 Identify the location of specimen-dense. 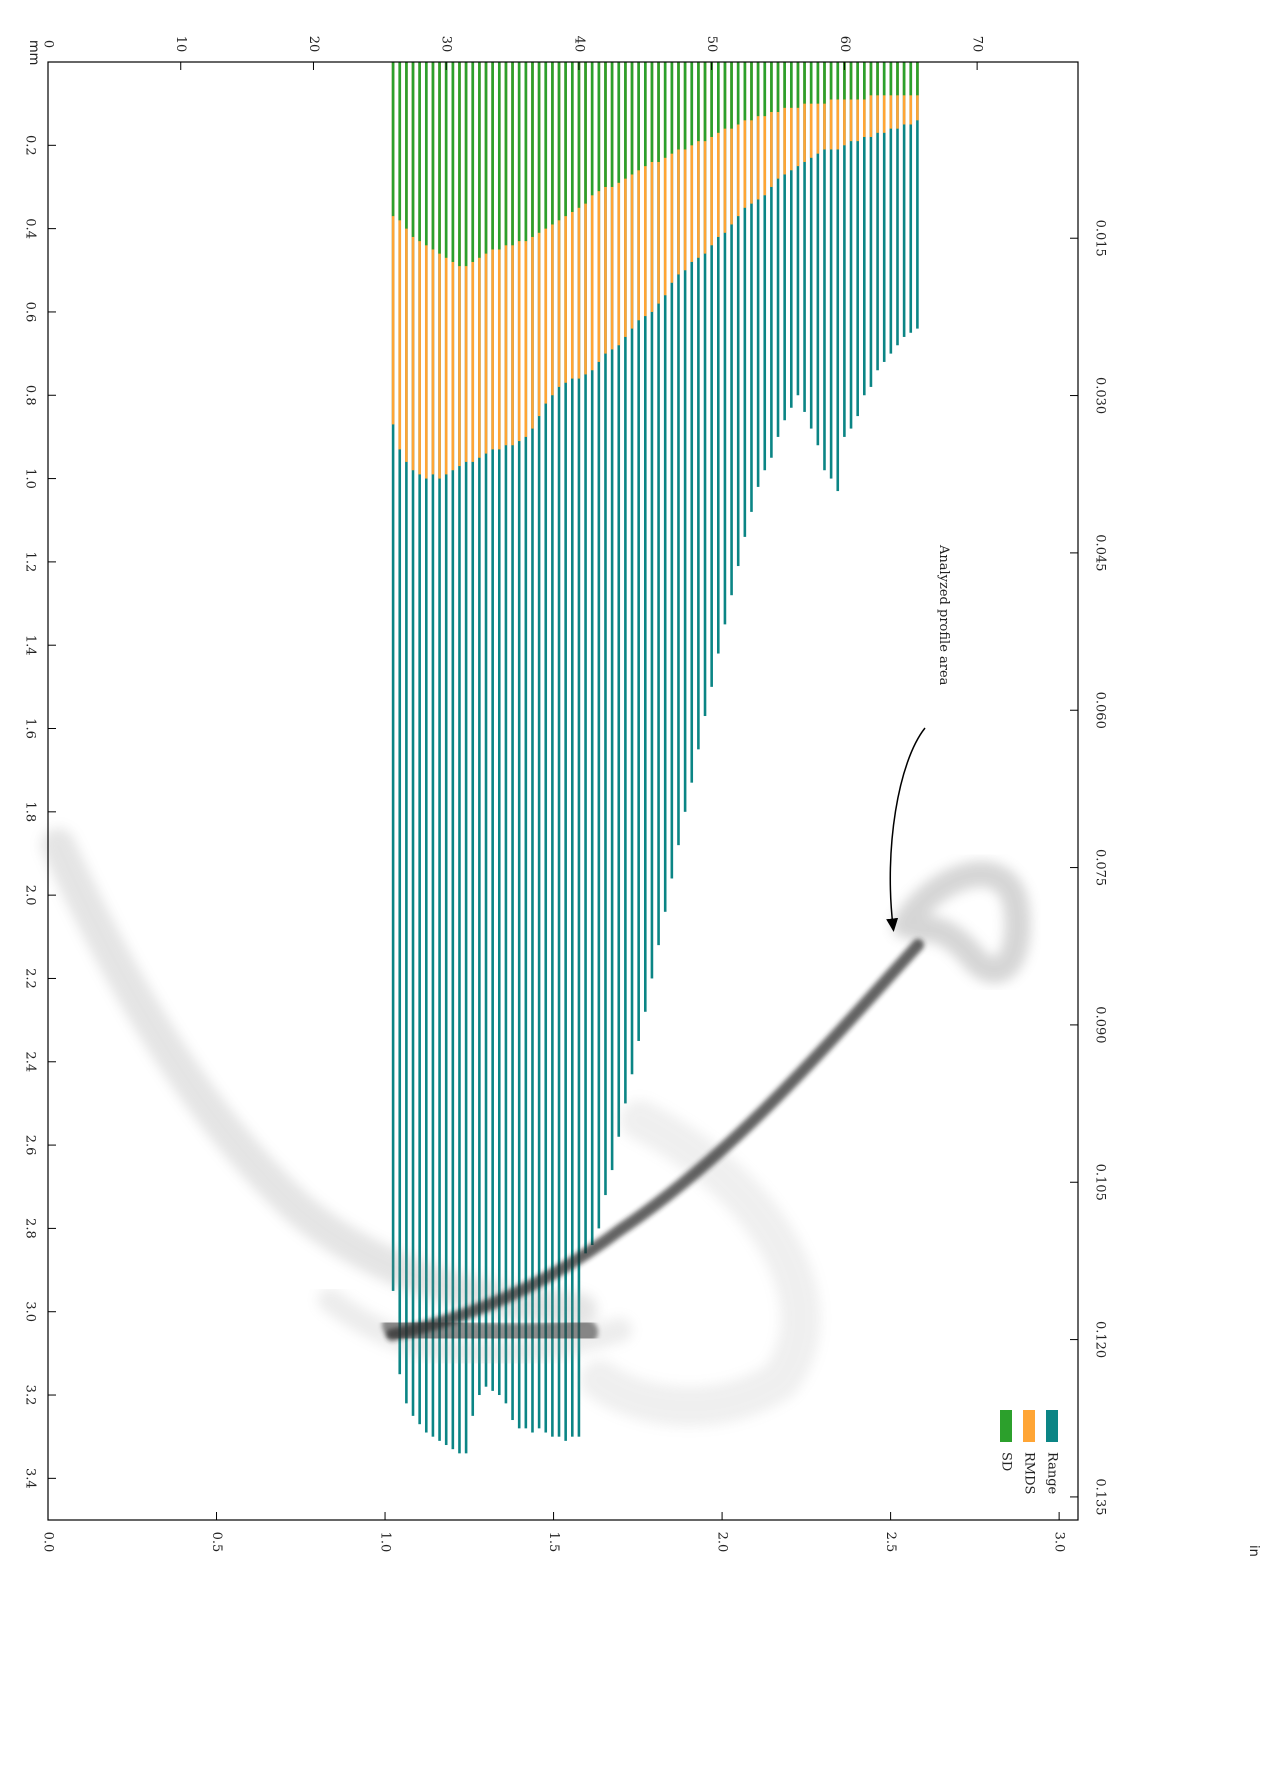
(490, 1330).